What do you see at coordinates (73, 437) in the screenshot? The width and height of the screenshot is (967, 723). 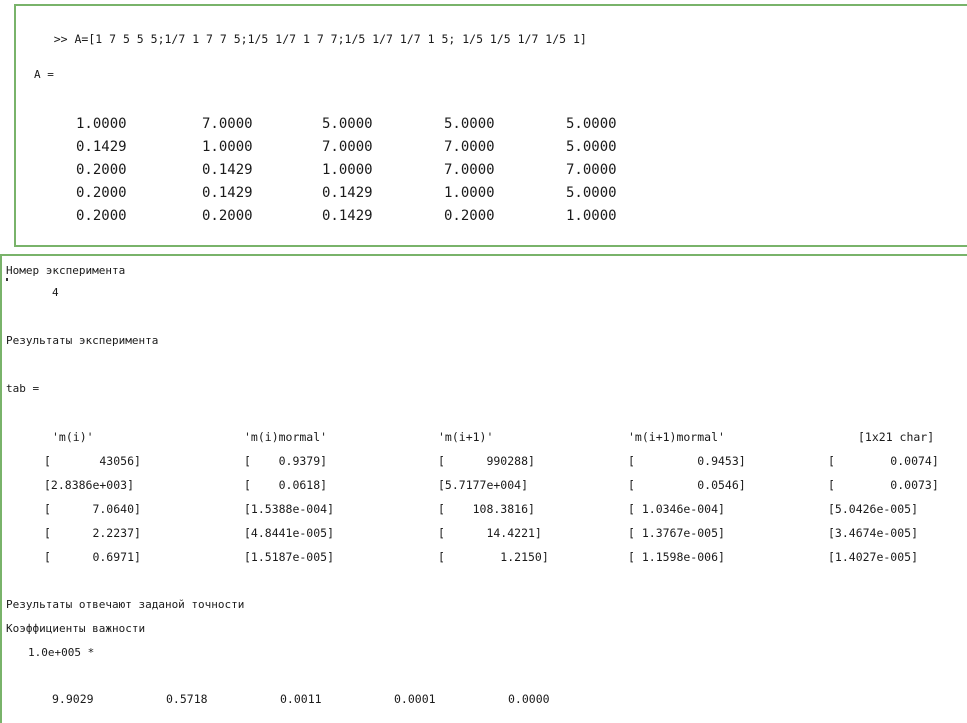 I see `table-header: 'm(i)'` at bounding box center [73, 437].